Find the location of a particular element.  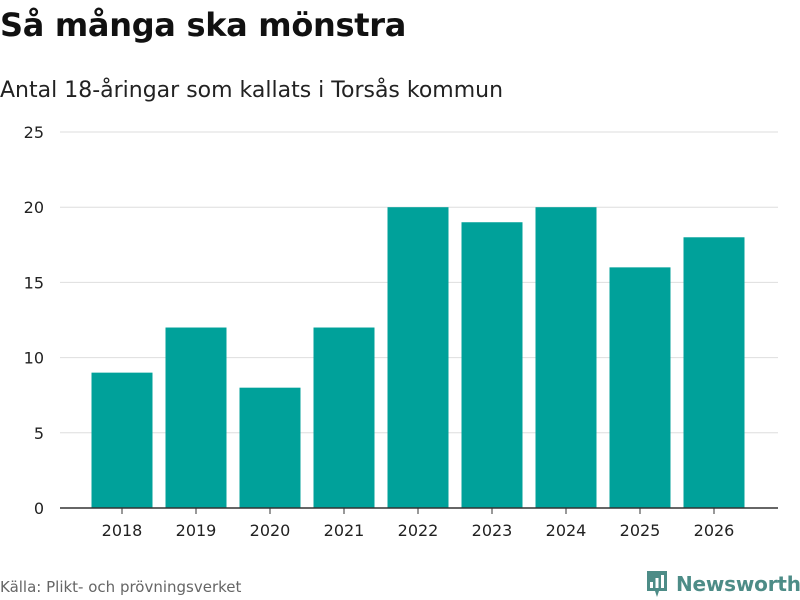

bar-2026 is located at coordinates (714, 372).